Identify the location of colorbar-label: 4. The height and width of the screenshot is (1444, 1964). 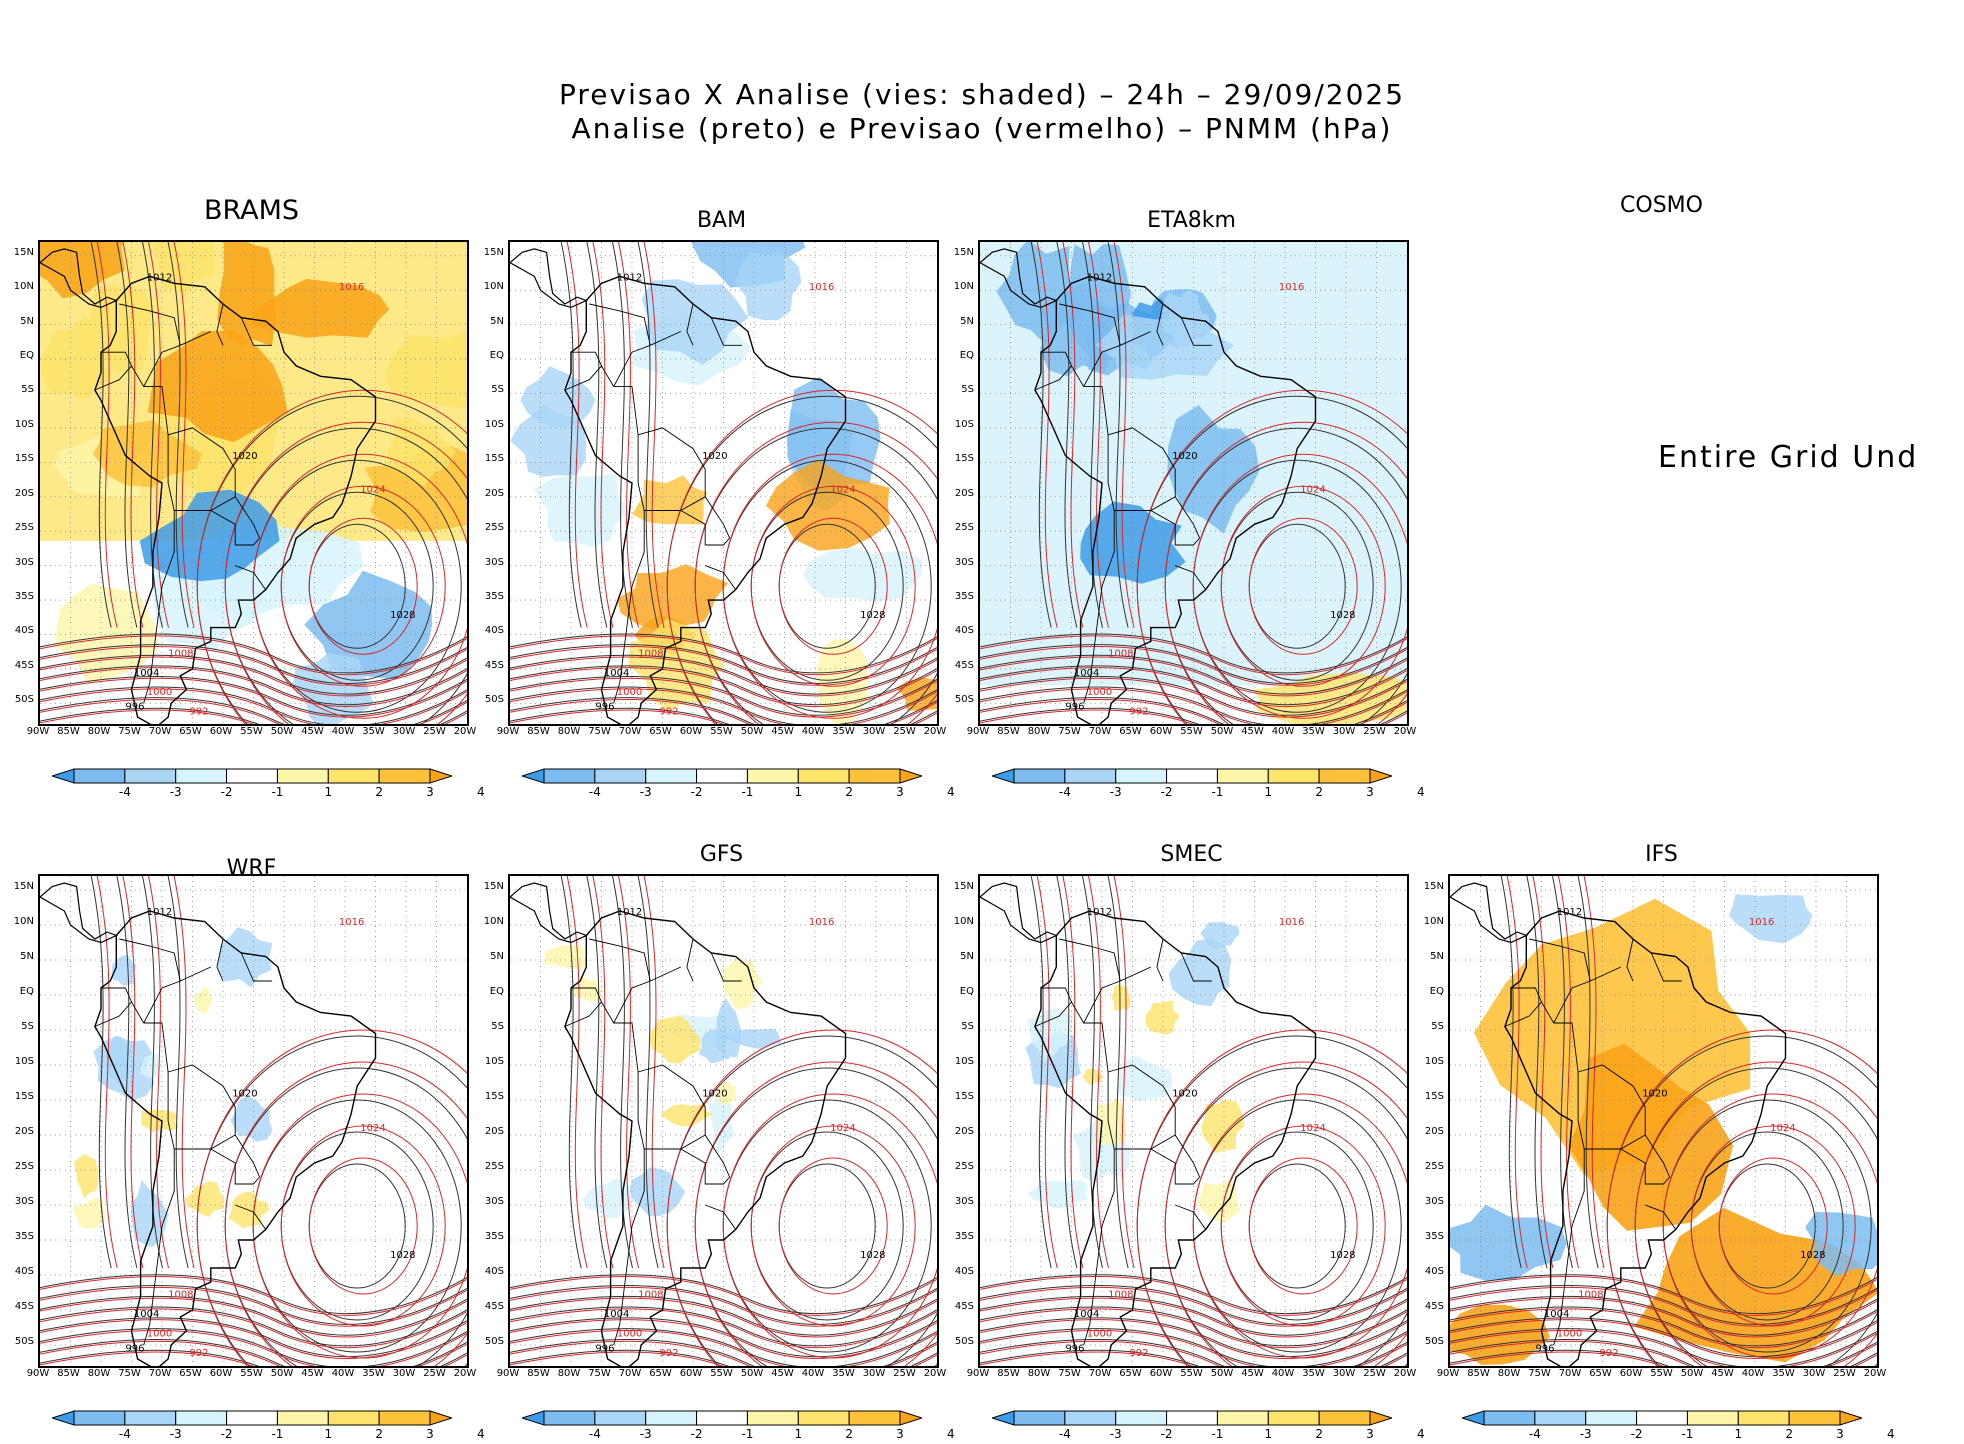
(951, 792).